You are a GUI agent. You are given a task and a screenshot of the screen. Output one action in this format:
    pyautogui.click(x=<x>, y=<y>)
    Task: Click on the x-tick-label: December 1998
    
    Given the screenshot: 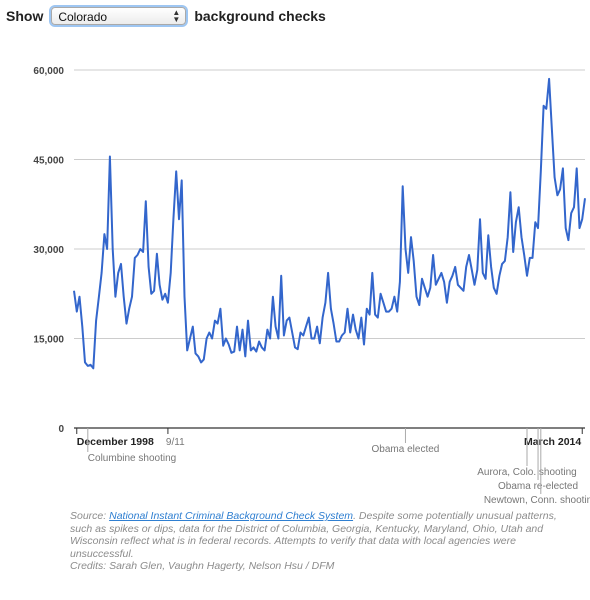 What is the action you would take?
    pyautogui.click(x=115, y=442)
    